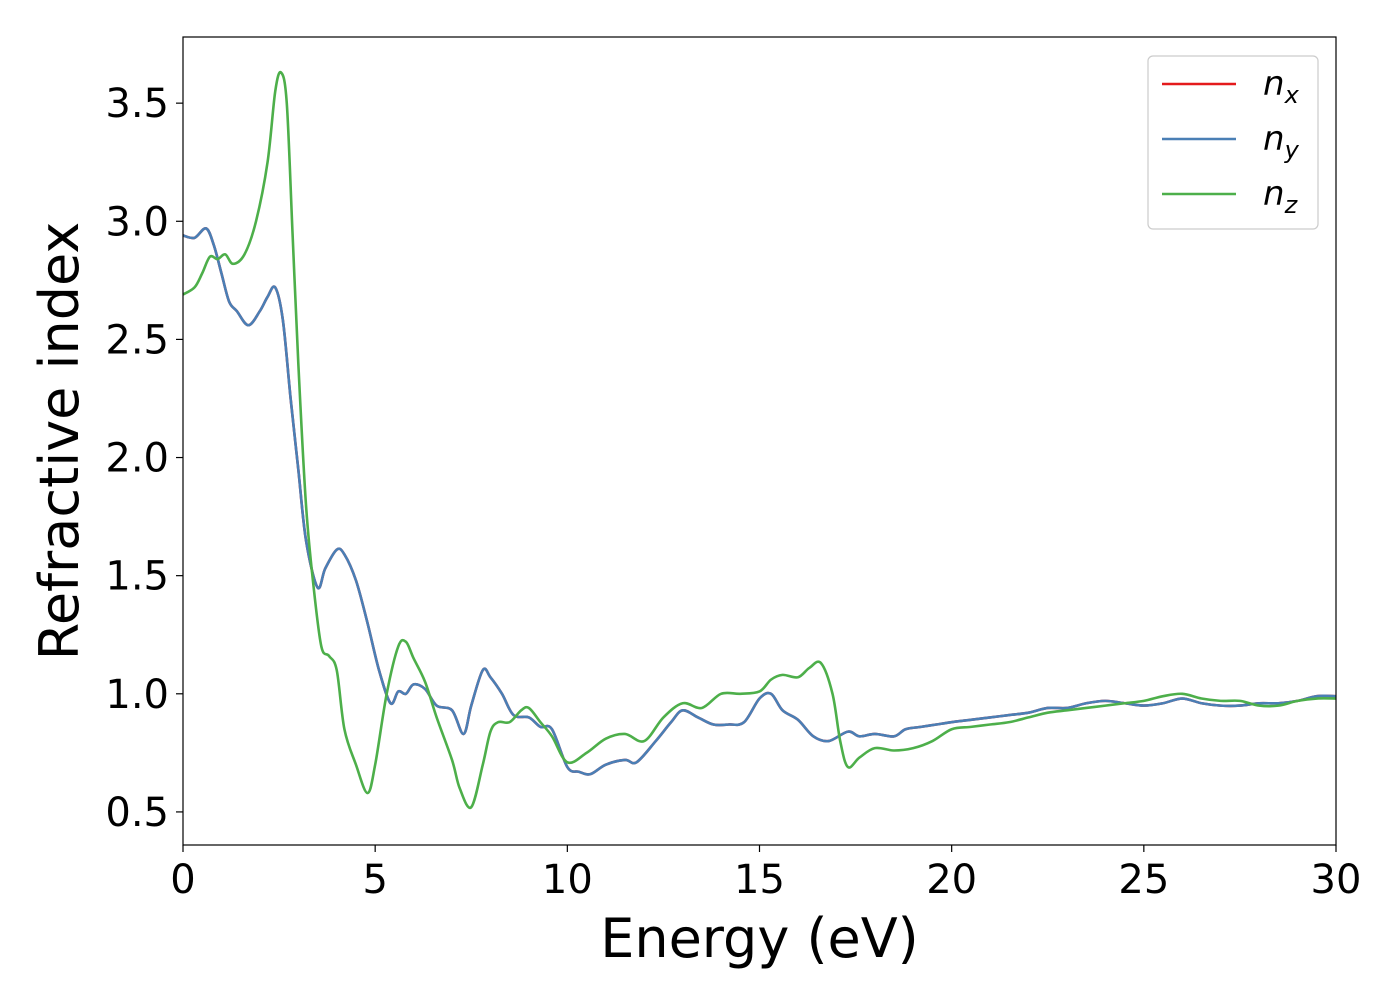 Image resolution: width=1400 pixels, height=1000 pixels. What do you see at coordinates (951, 880) in the screenshot?
I see `x-tick-label: 20` at bounding box center [951, 880].